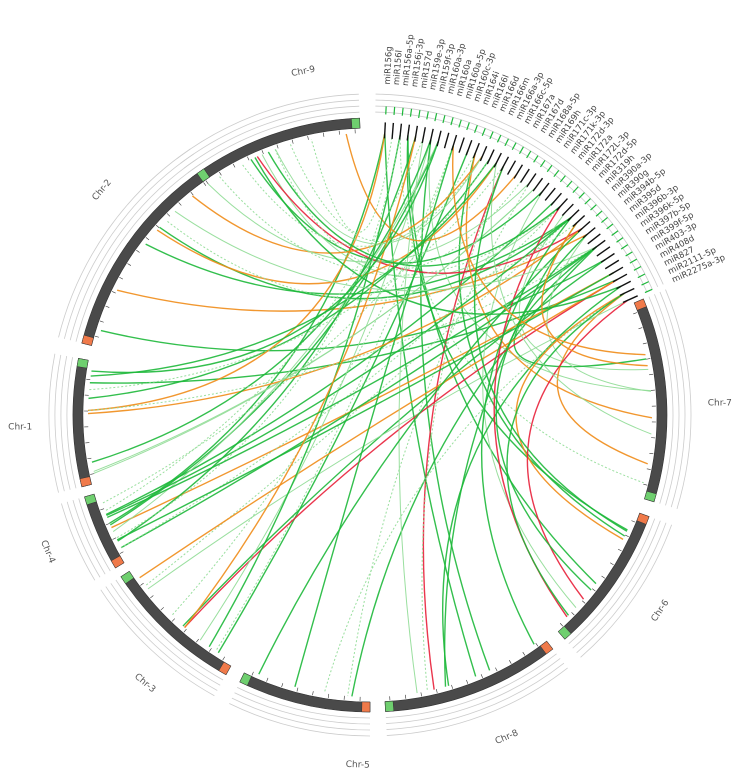  I want to click on chromosome-chr7: Chr-7, so click(682, 400).